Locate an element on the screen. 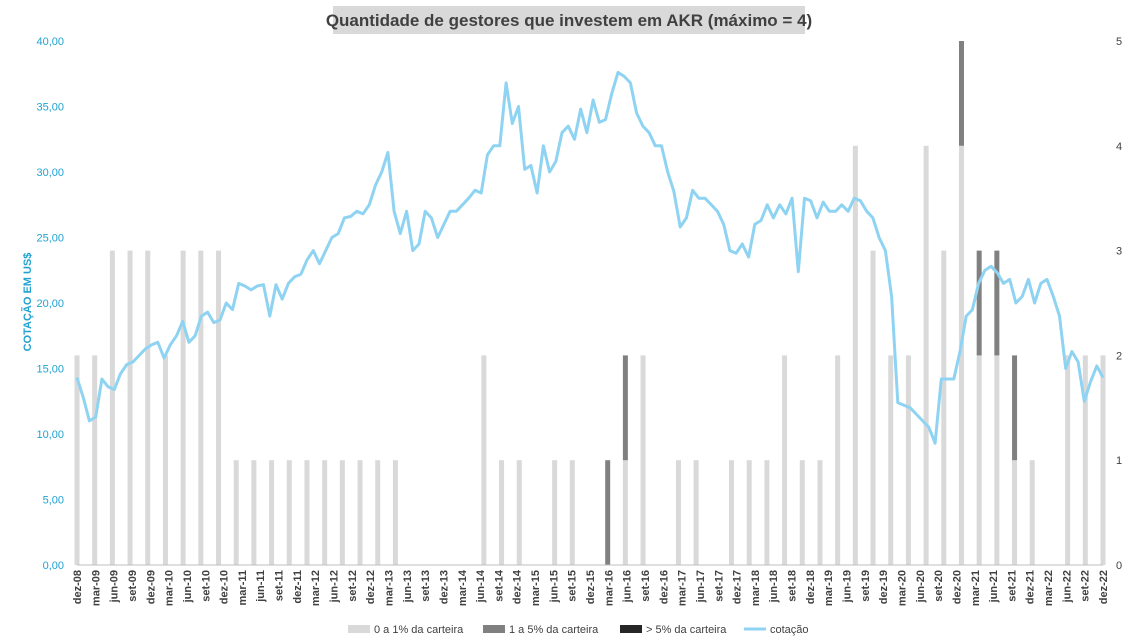 This screenshot has width=1138, height=643. x-tick-label: set-14 is located at coordinates (499, 585).